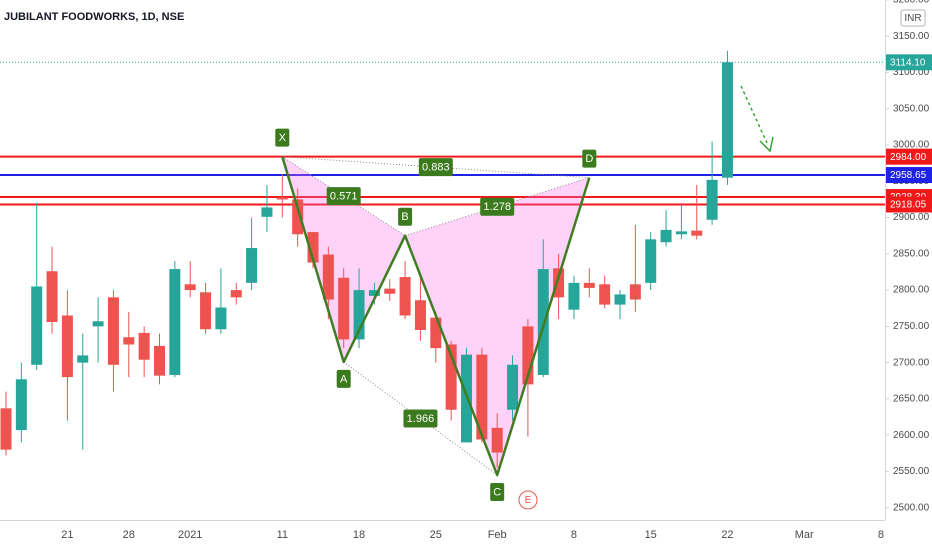 This screenshot has height=550, width=932. I want to click on point-label: B, so click(404, 217).